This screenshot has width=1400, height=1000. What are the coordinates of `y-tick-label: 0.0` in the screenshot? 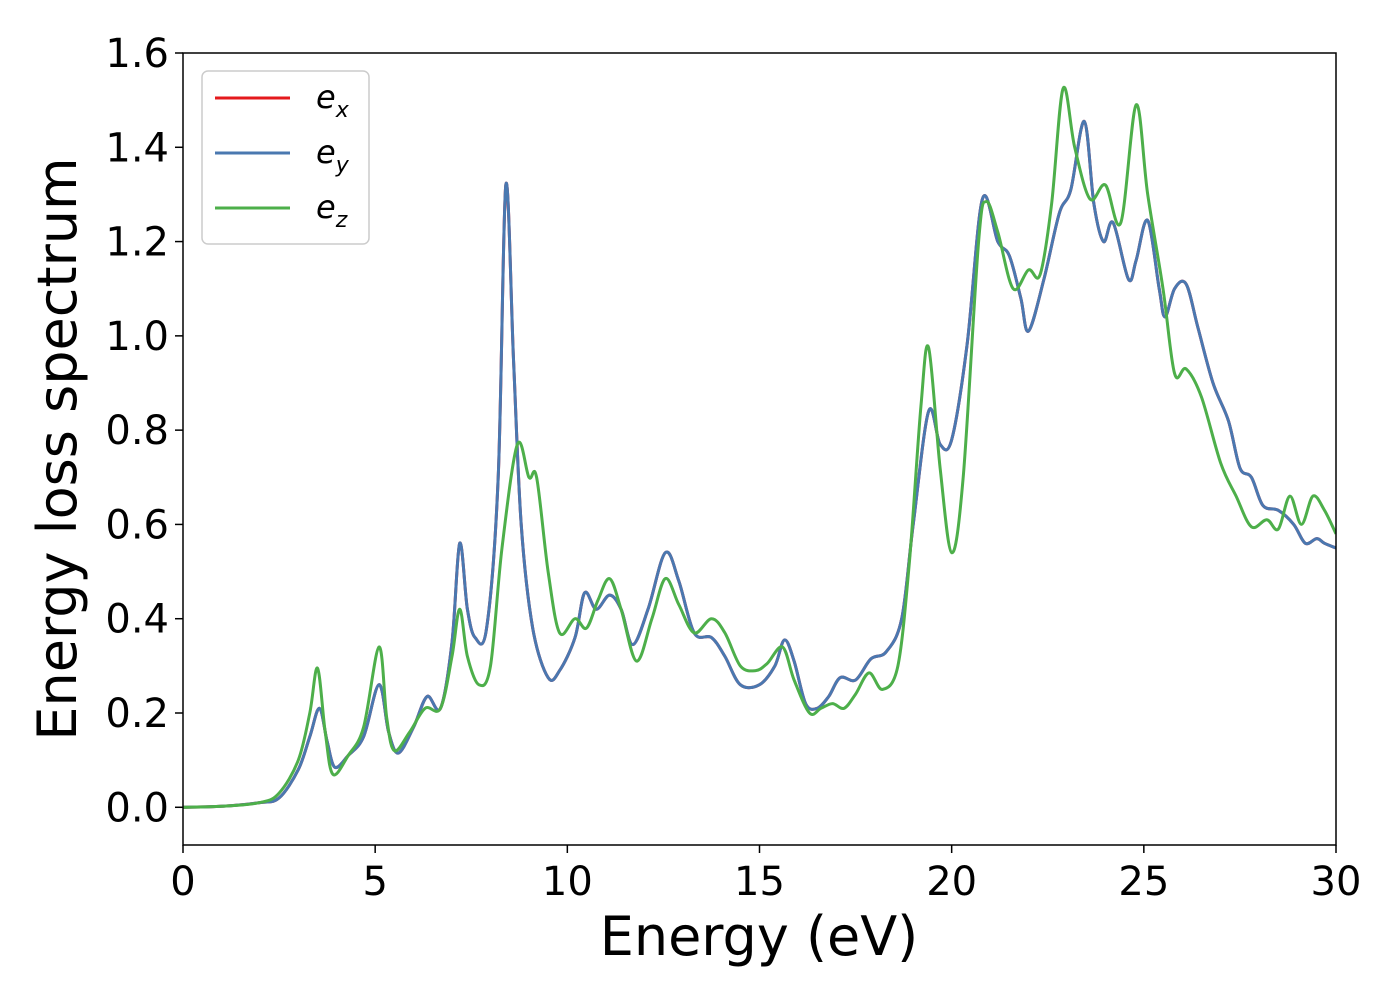 It's located at (137, 808).